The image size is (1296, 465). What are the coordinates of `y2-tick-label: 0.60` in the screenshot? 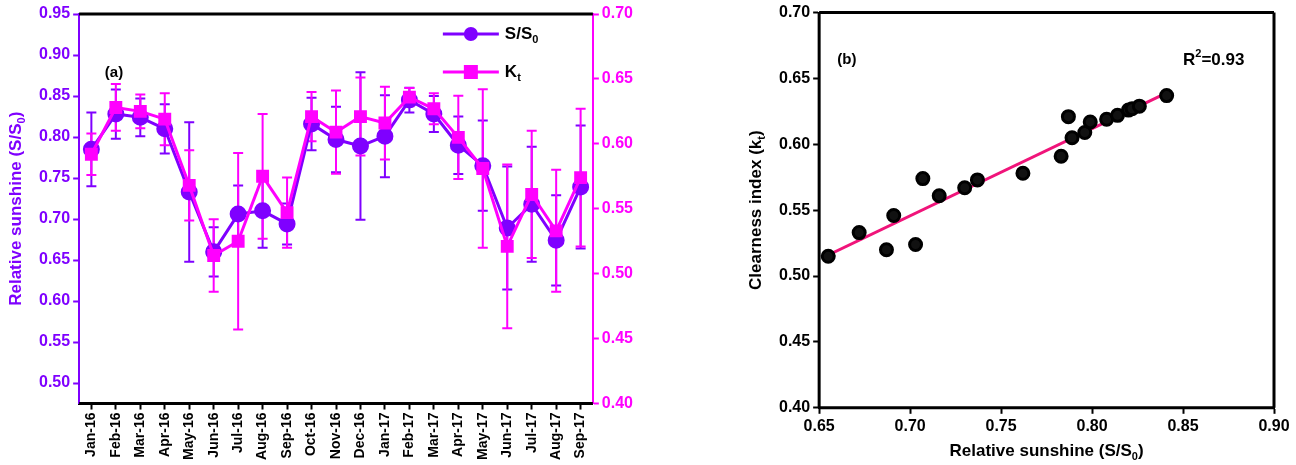 It's located at (617, 143).